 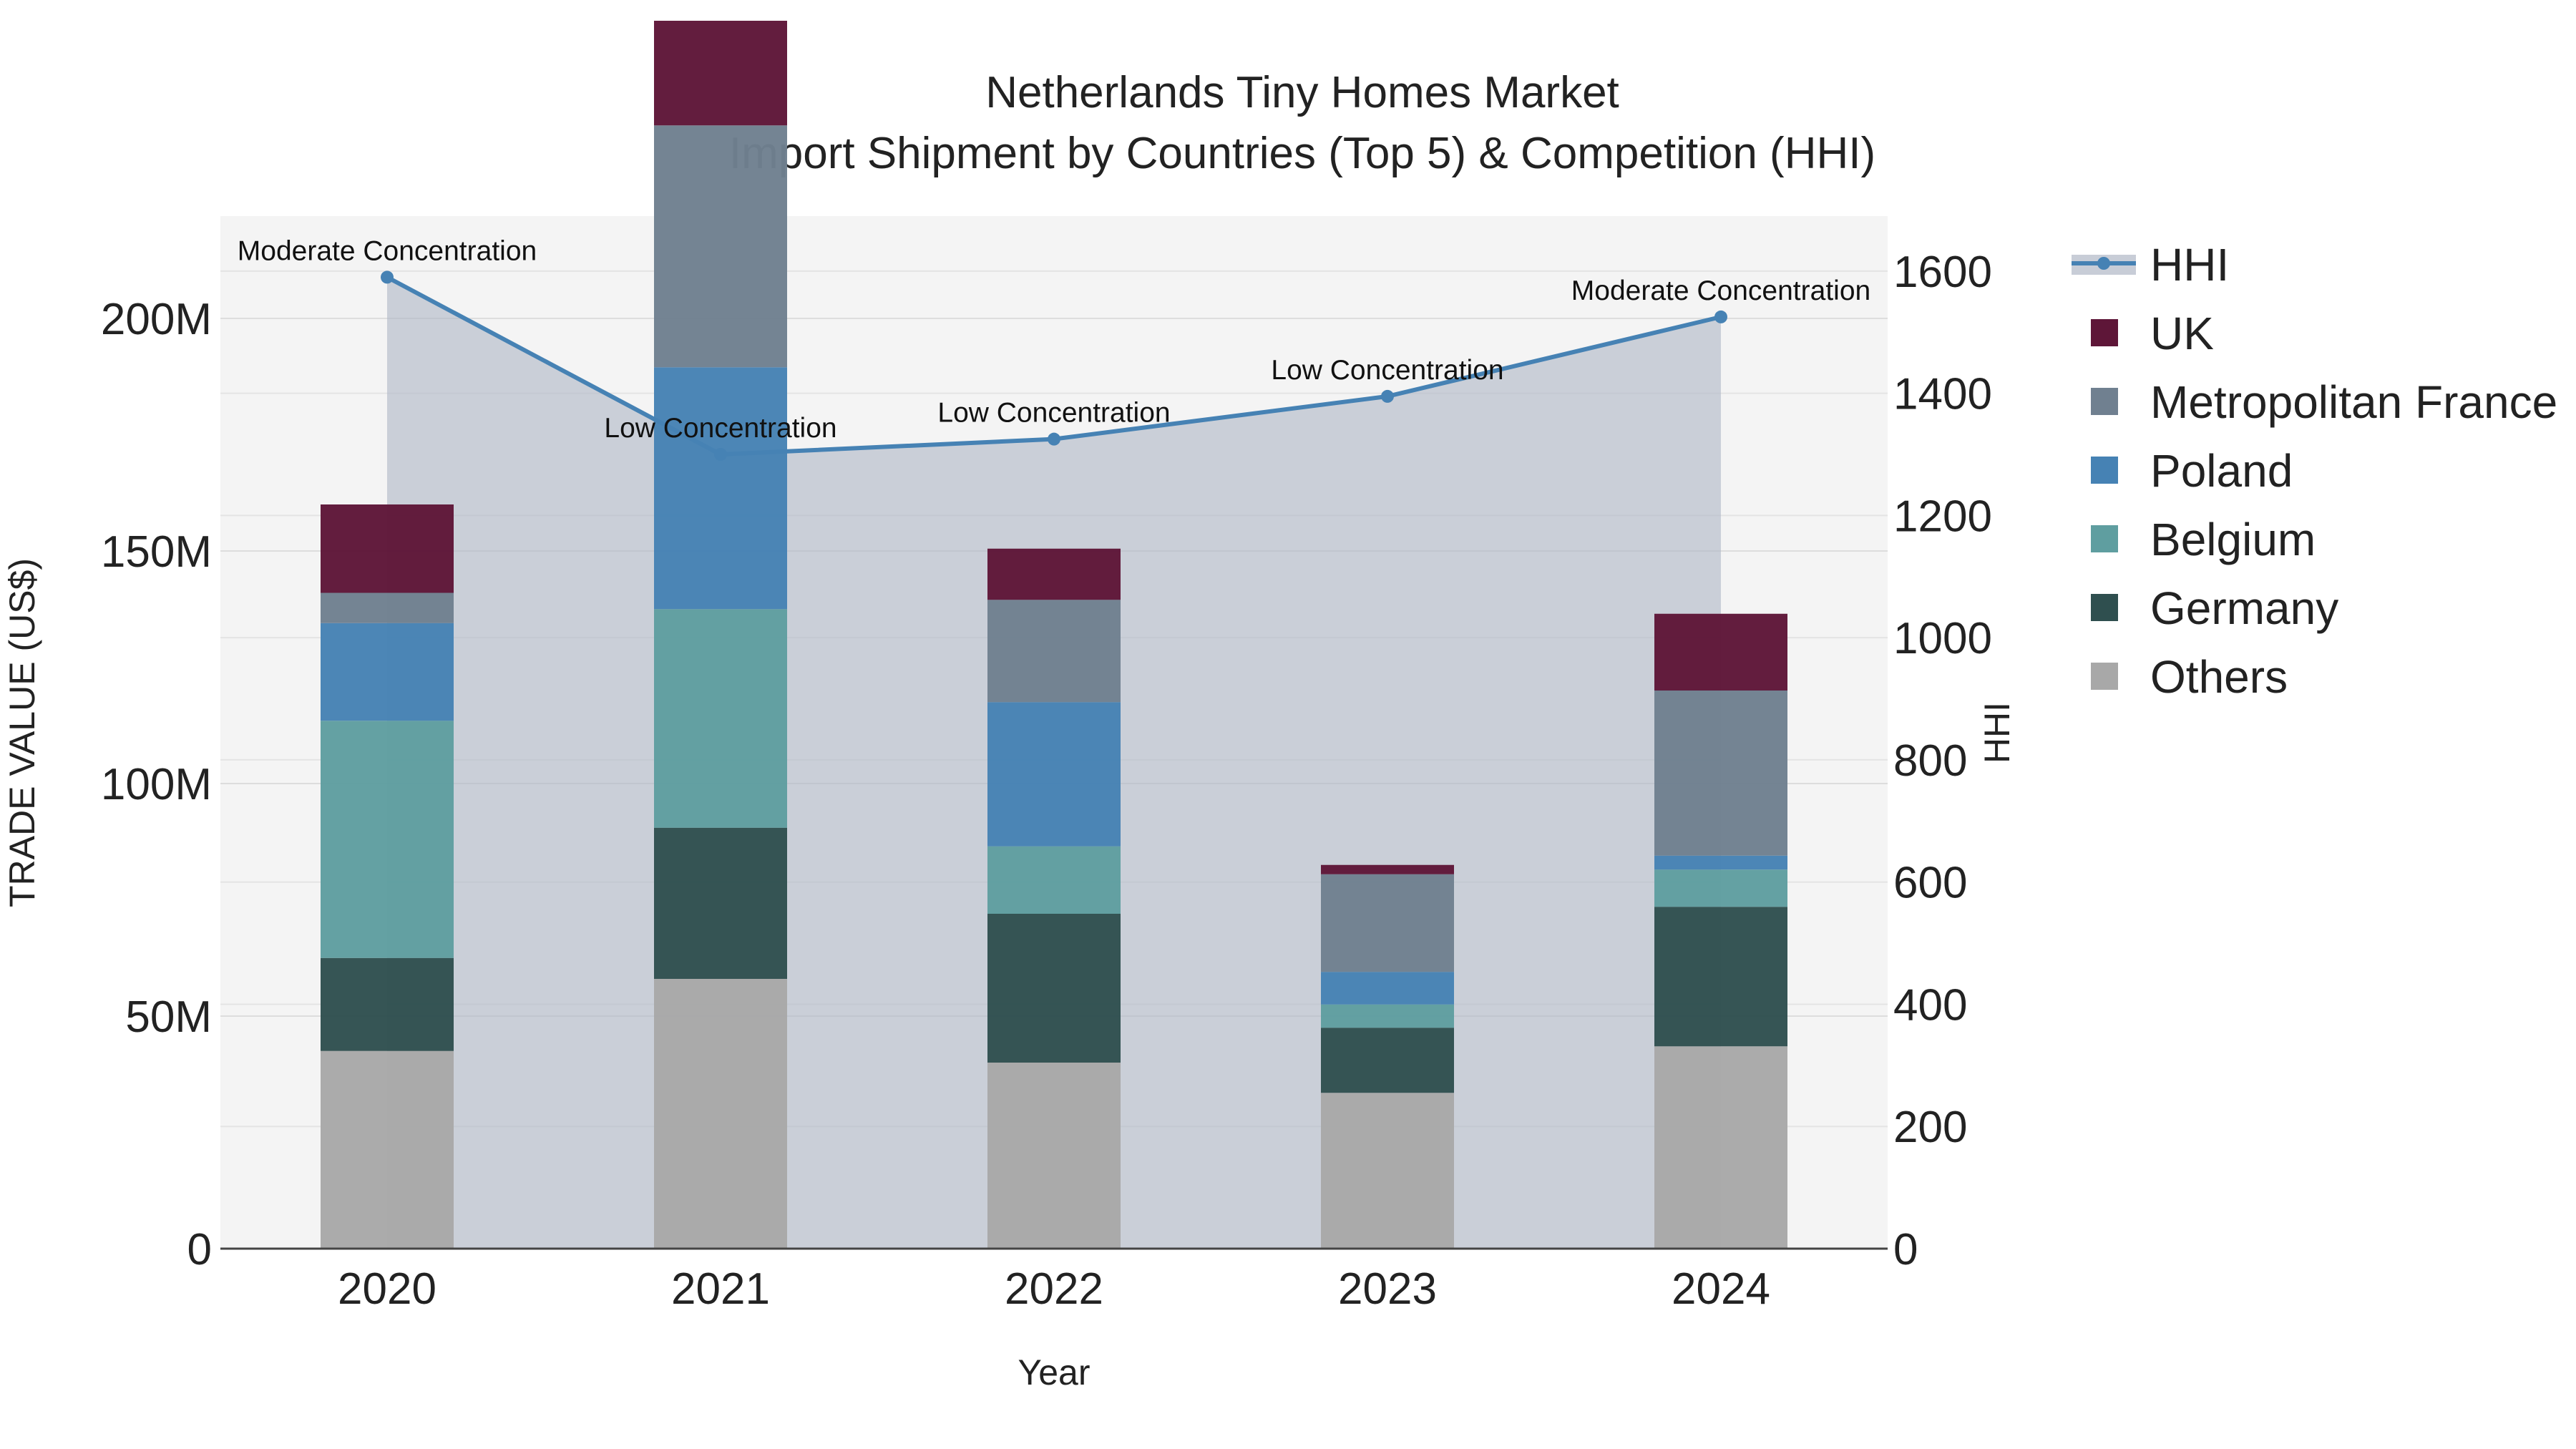 I want to click on y-tick-label: 100M, so click(x=156, y=784).